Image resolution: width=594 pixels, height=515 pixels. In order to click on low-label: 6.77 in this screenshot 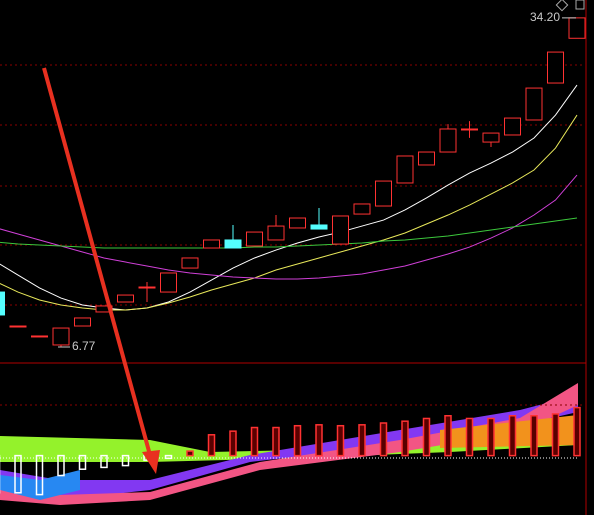, I will do `click(84, 346)`.